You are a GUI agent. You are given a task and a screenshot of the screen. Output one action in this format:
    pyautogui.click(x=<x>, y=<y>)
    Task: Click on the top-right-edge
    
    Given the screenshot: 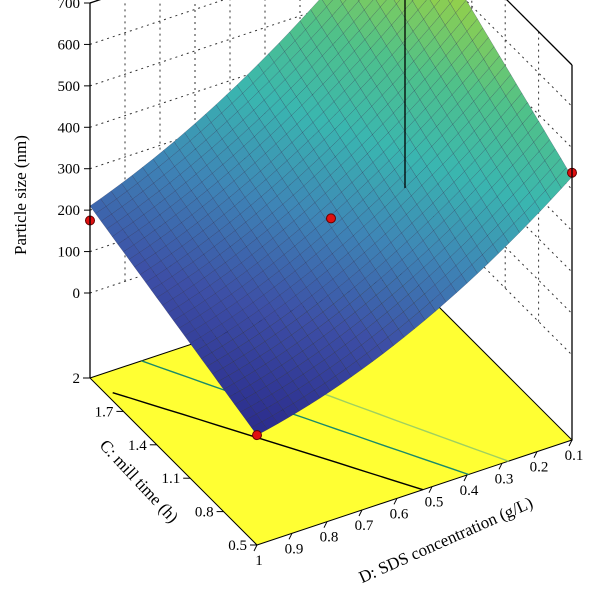 What is the action you would take?
    pyautogui.click(x=539, y=33)
    